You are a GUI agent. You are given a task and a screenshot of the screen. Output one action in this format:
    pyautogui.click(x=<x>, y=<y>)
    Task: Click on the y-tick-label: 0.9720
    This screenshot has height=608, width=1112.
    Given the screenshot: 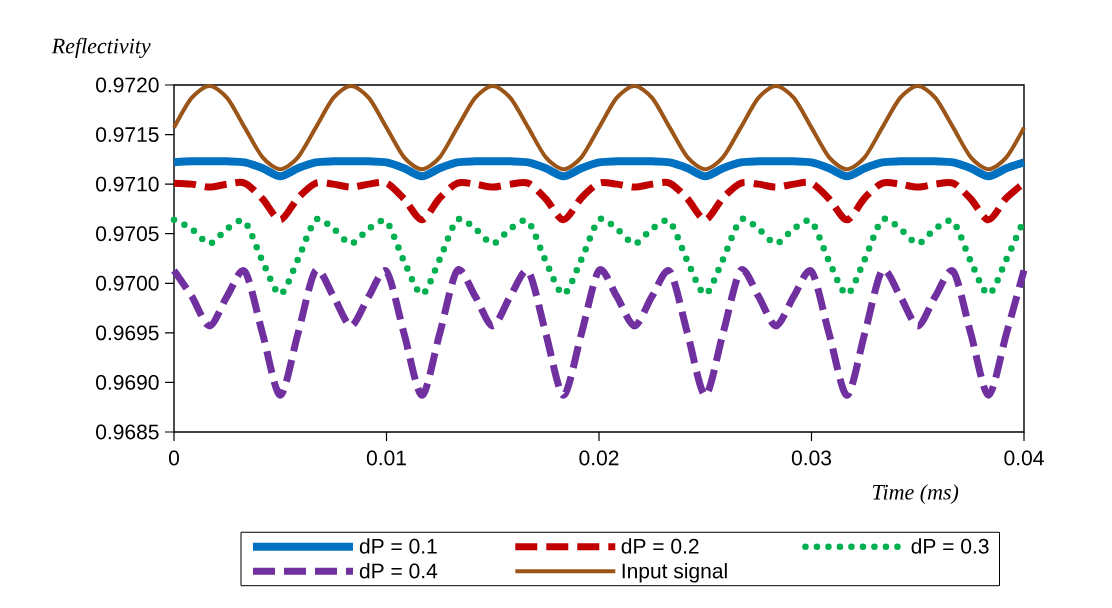 What is the action you would take?
    pyautogui.click(x=127, y=85)
    